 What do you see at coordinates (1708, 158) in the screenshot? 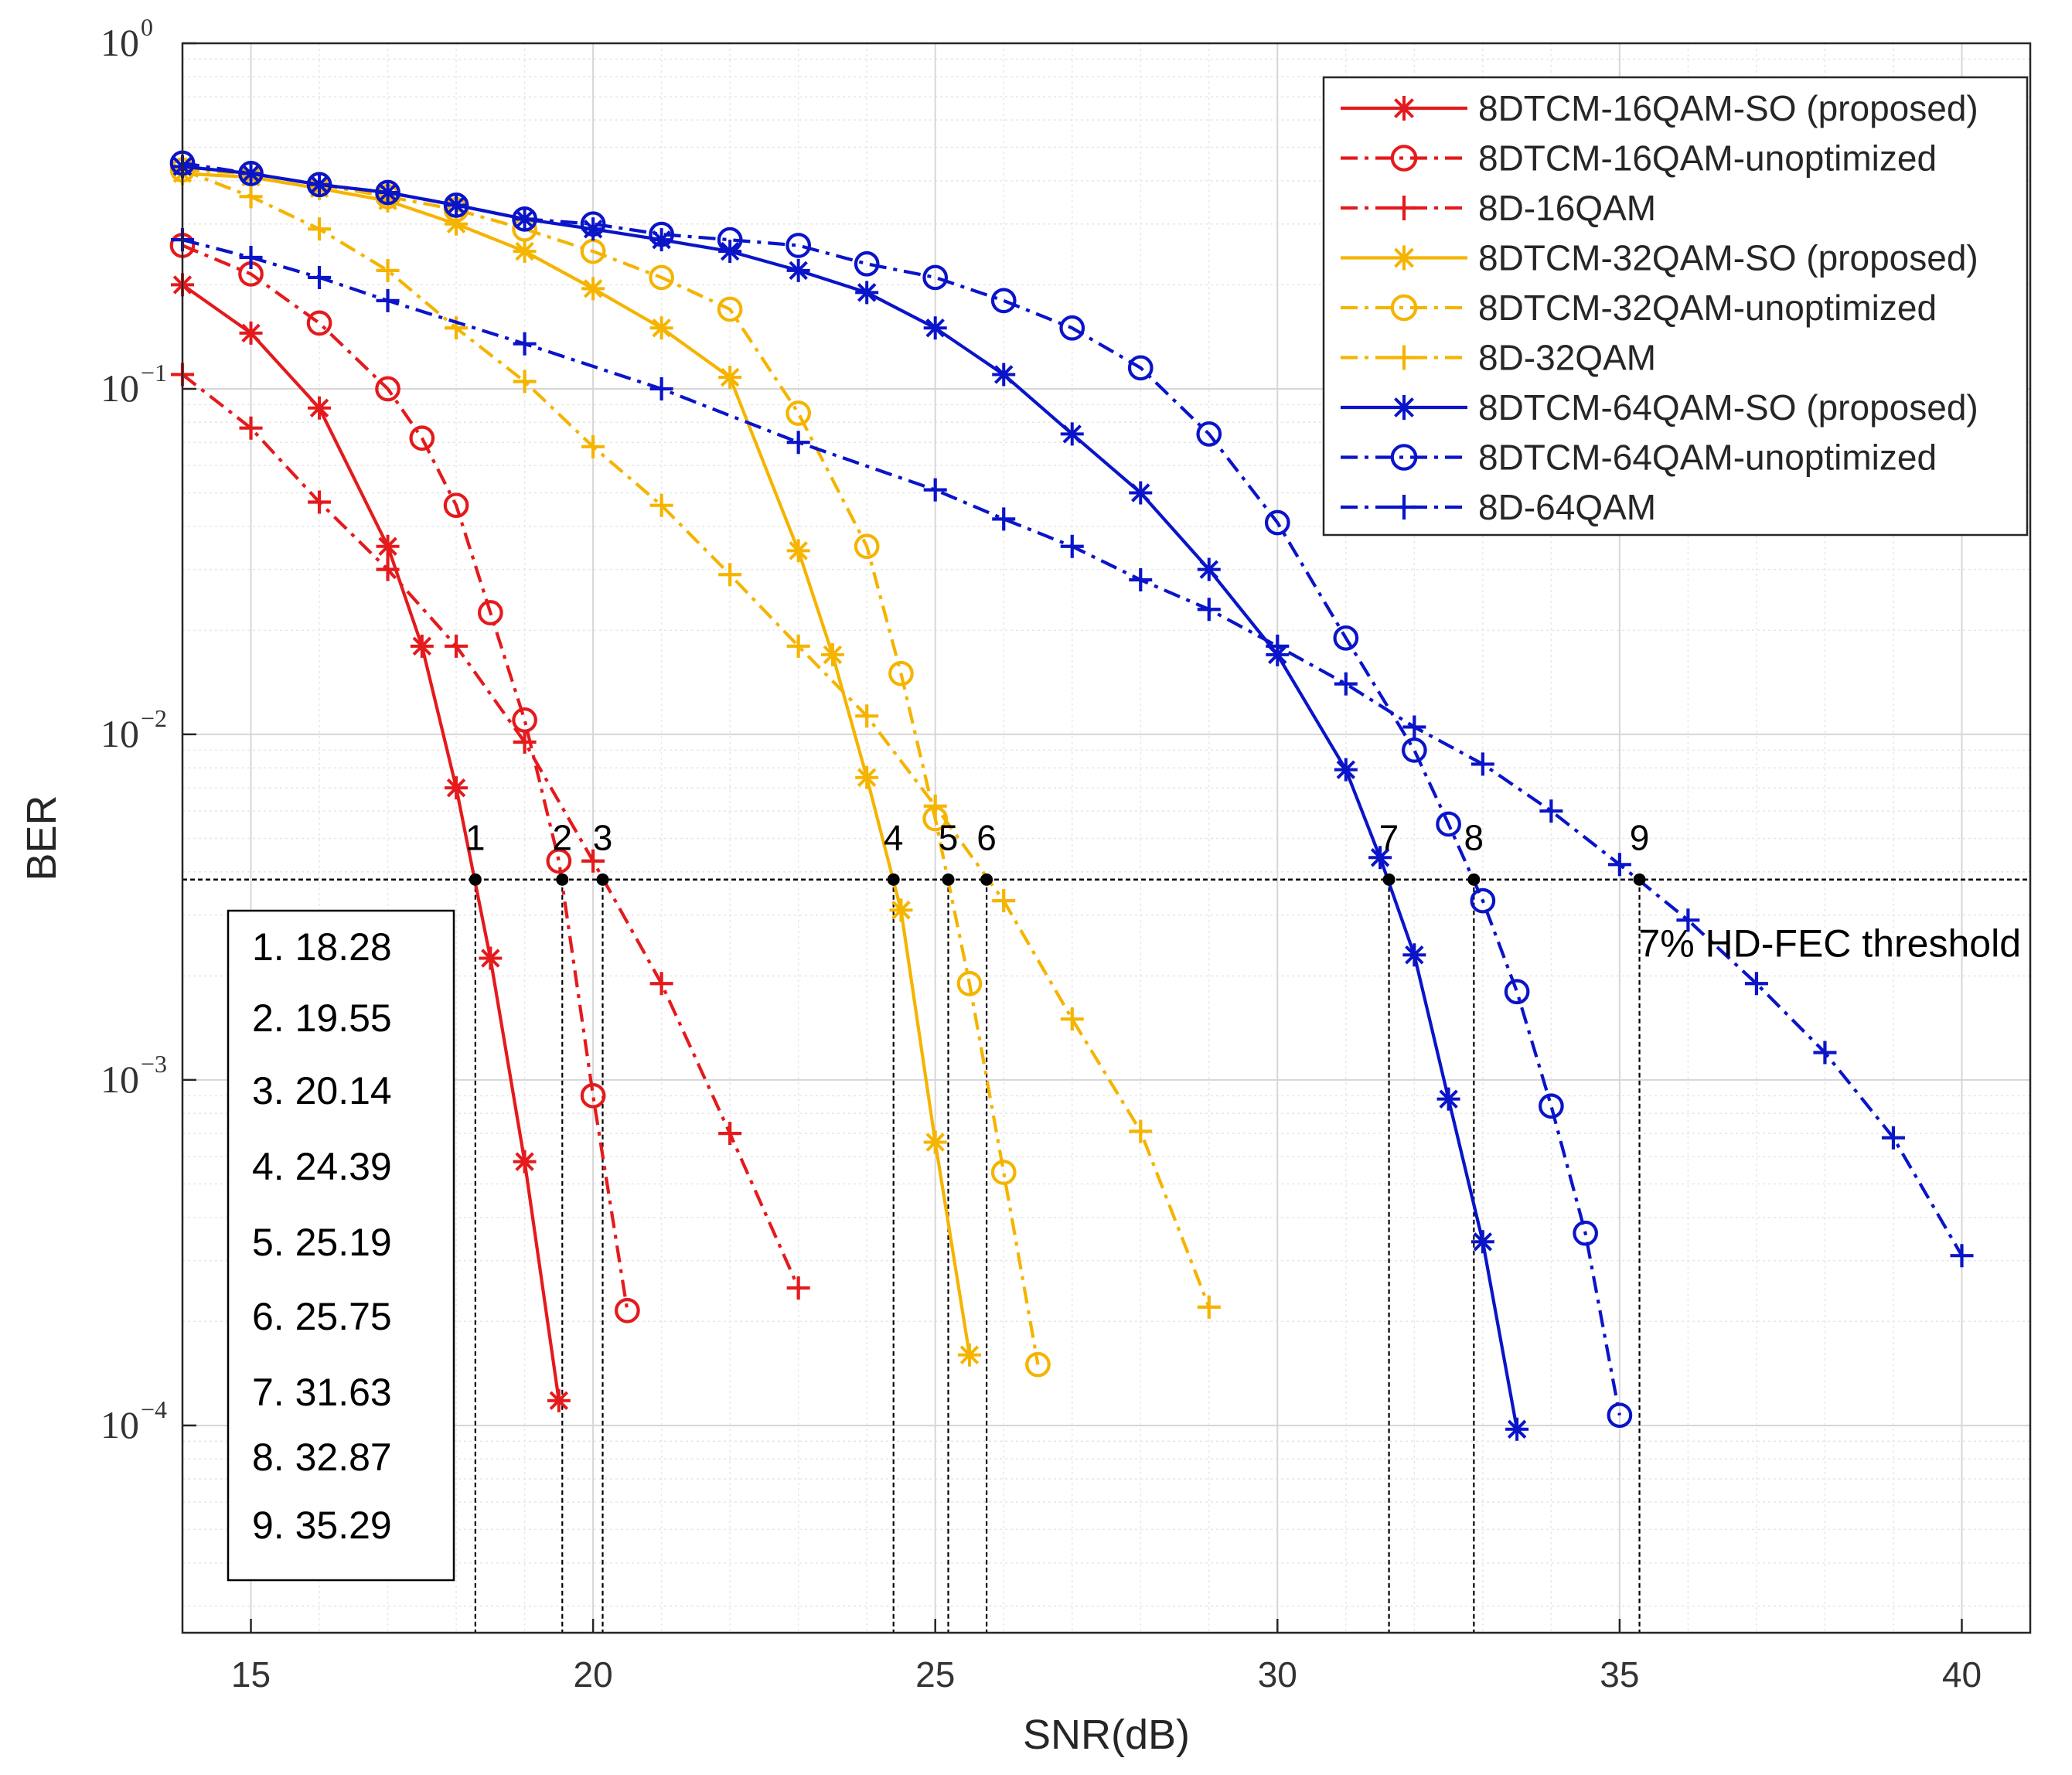
I see `legend-label: 8DTCM-16QAM-unoptimized` at bounding box center [1708, 158].